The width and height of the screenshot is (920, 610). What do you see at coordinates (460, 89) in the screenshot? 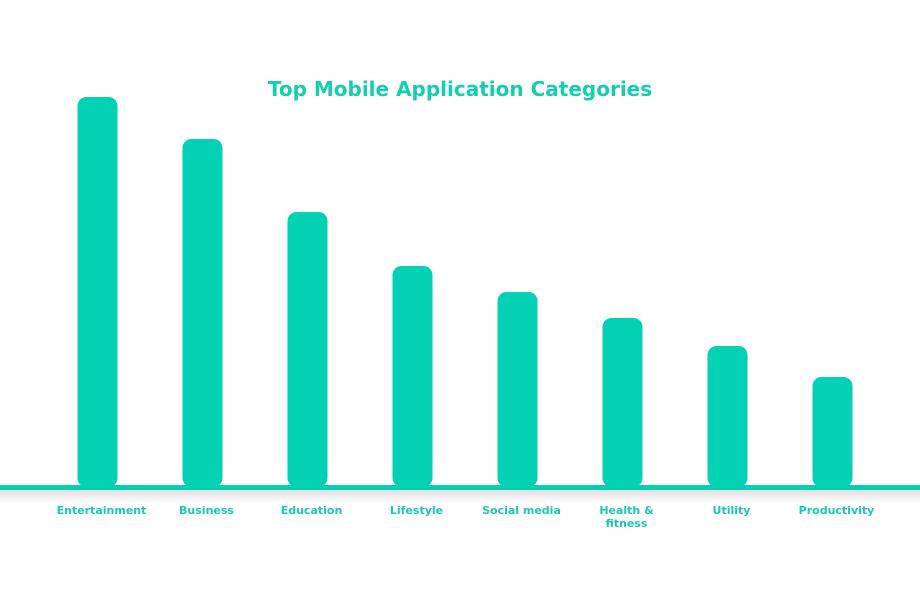
I see `chart-title: Top Mobile Application Categories` at bounding box center [460, 89].